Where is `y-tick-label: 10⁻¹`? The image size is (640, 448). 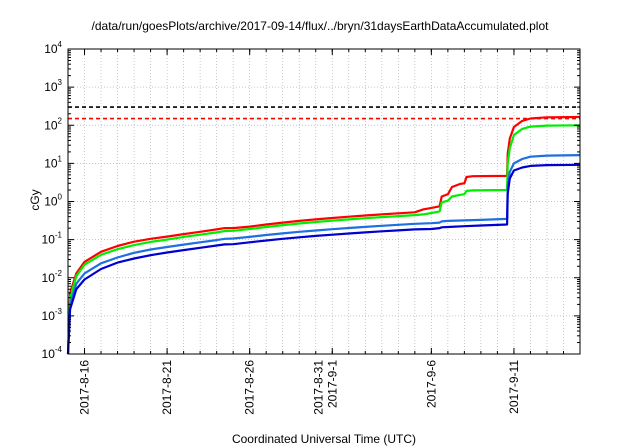 y-tick-label: 10⁻¹ is located at coordinates (52, 239).